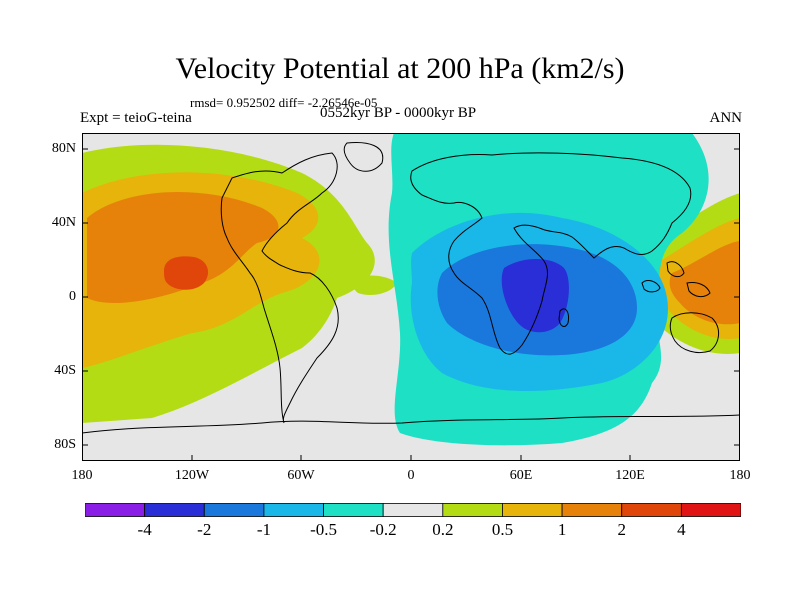  I want to click on colorbar-tick-label: -2, so click(204, 529).